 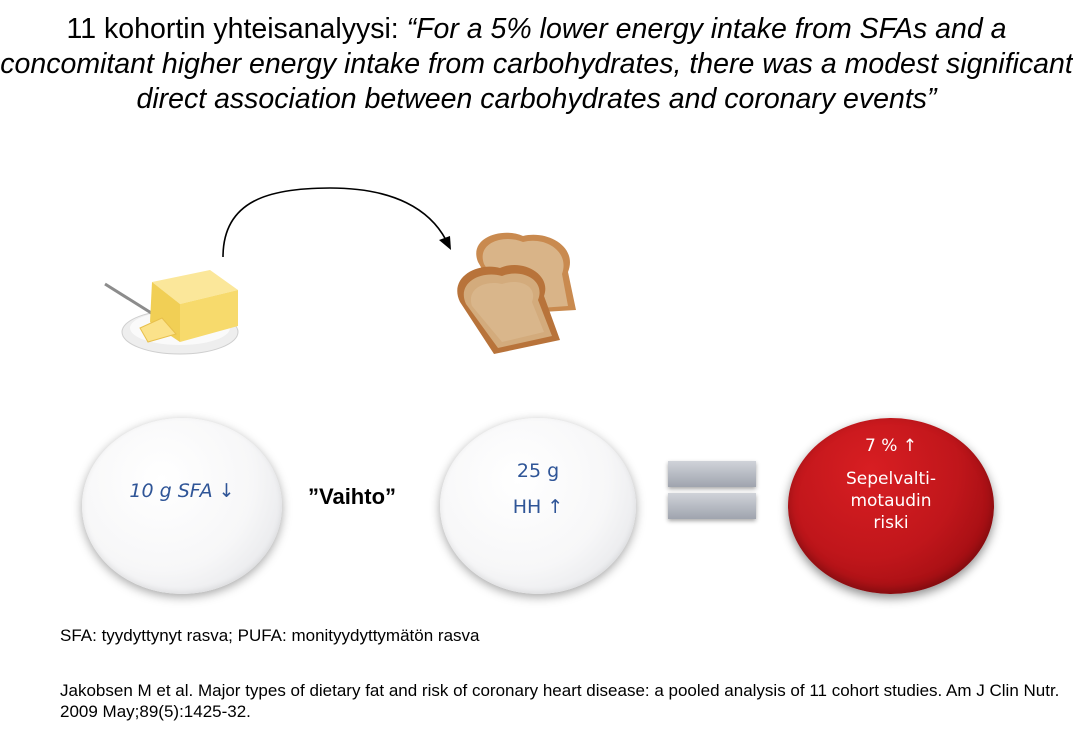 I want to click on carbohydrate-label: HH ↑, so click(x=538, y=507).